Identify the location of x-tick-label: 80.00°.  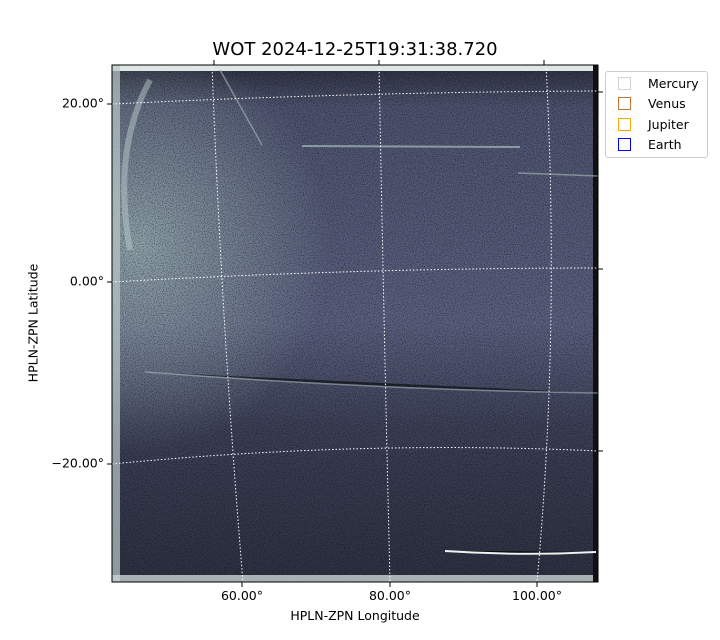
(390, 595).